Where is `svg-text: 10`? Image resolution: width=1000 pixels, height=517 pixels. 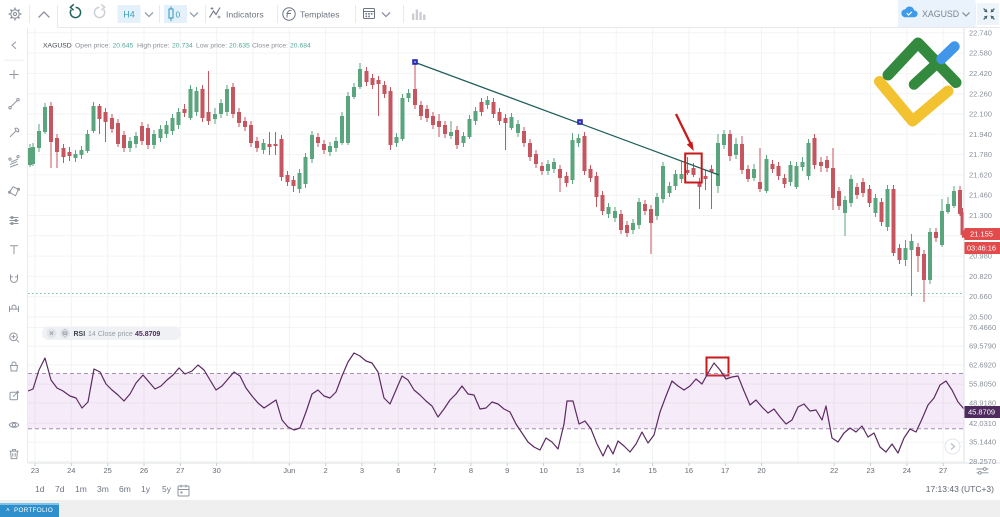
svg-text: 10 is located at coordinates (543, 470).